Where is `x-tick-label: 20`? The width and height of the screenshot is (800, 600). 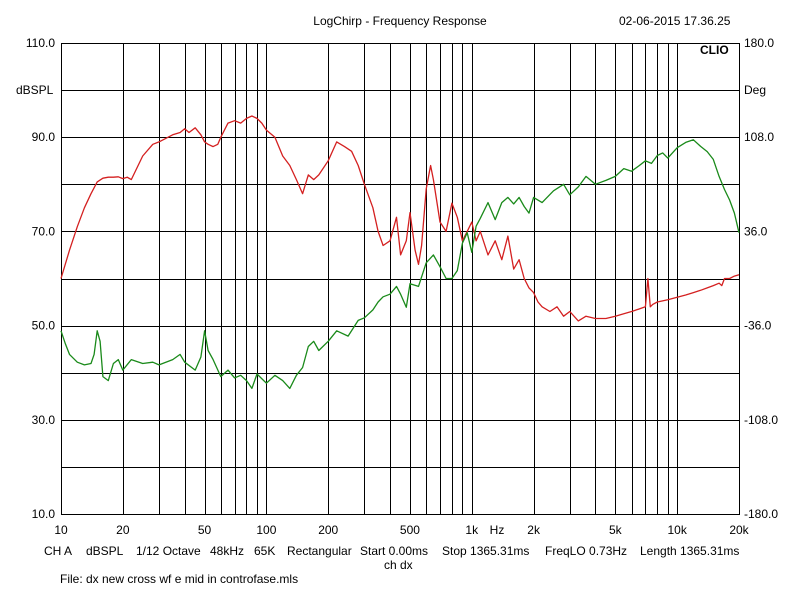
x-tick-label: 20 is located at coordinates (123, 530).